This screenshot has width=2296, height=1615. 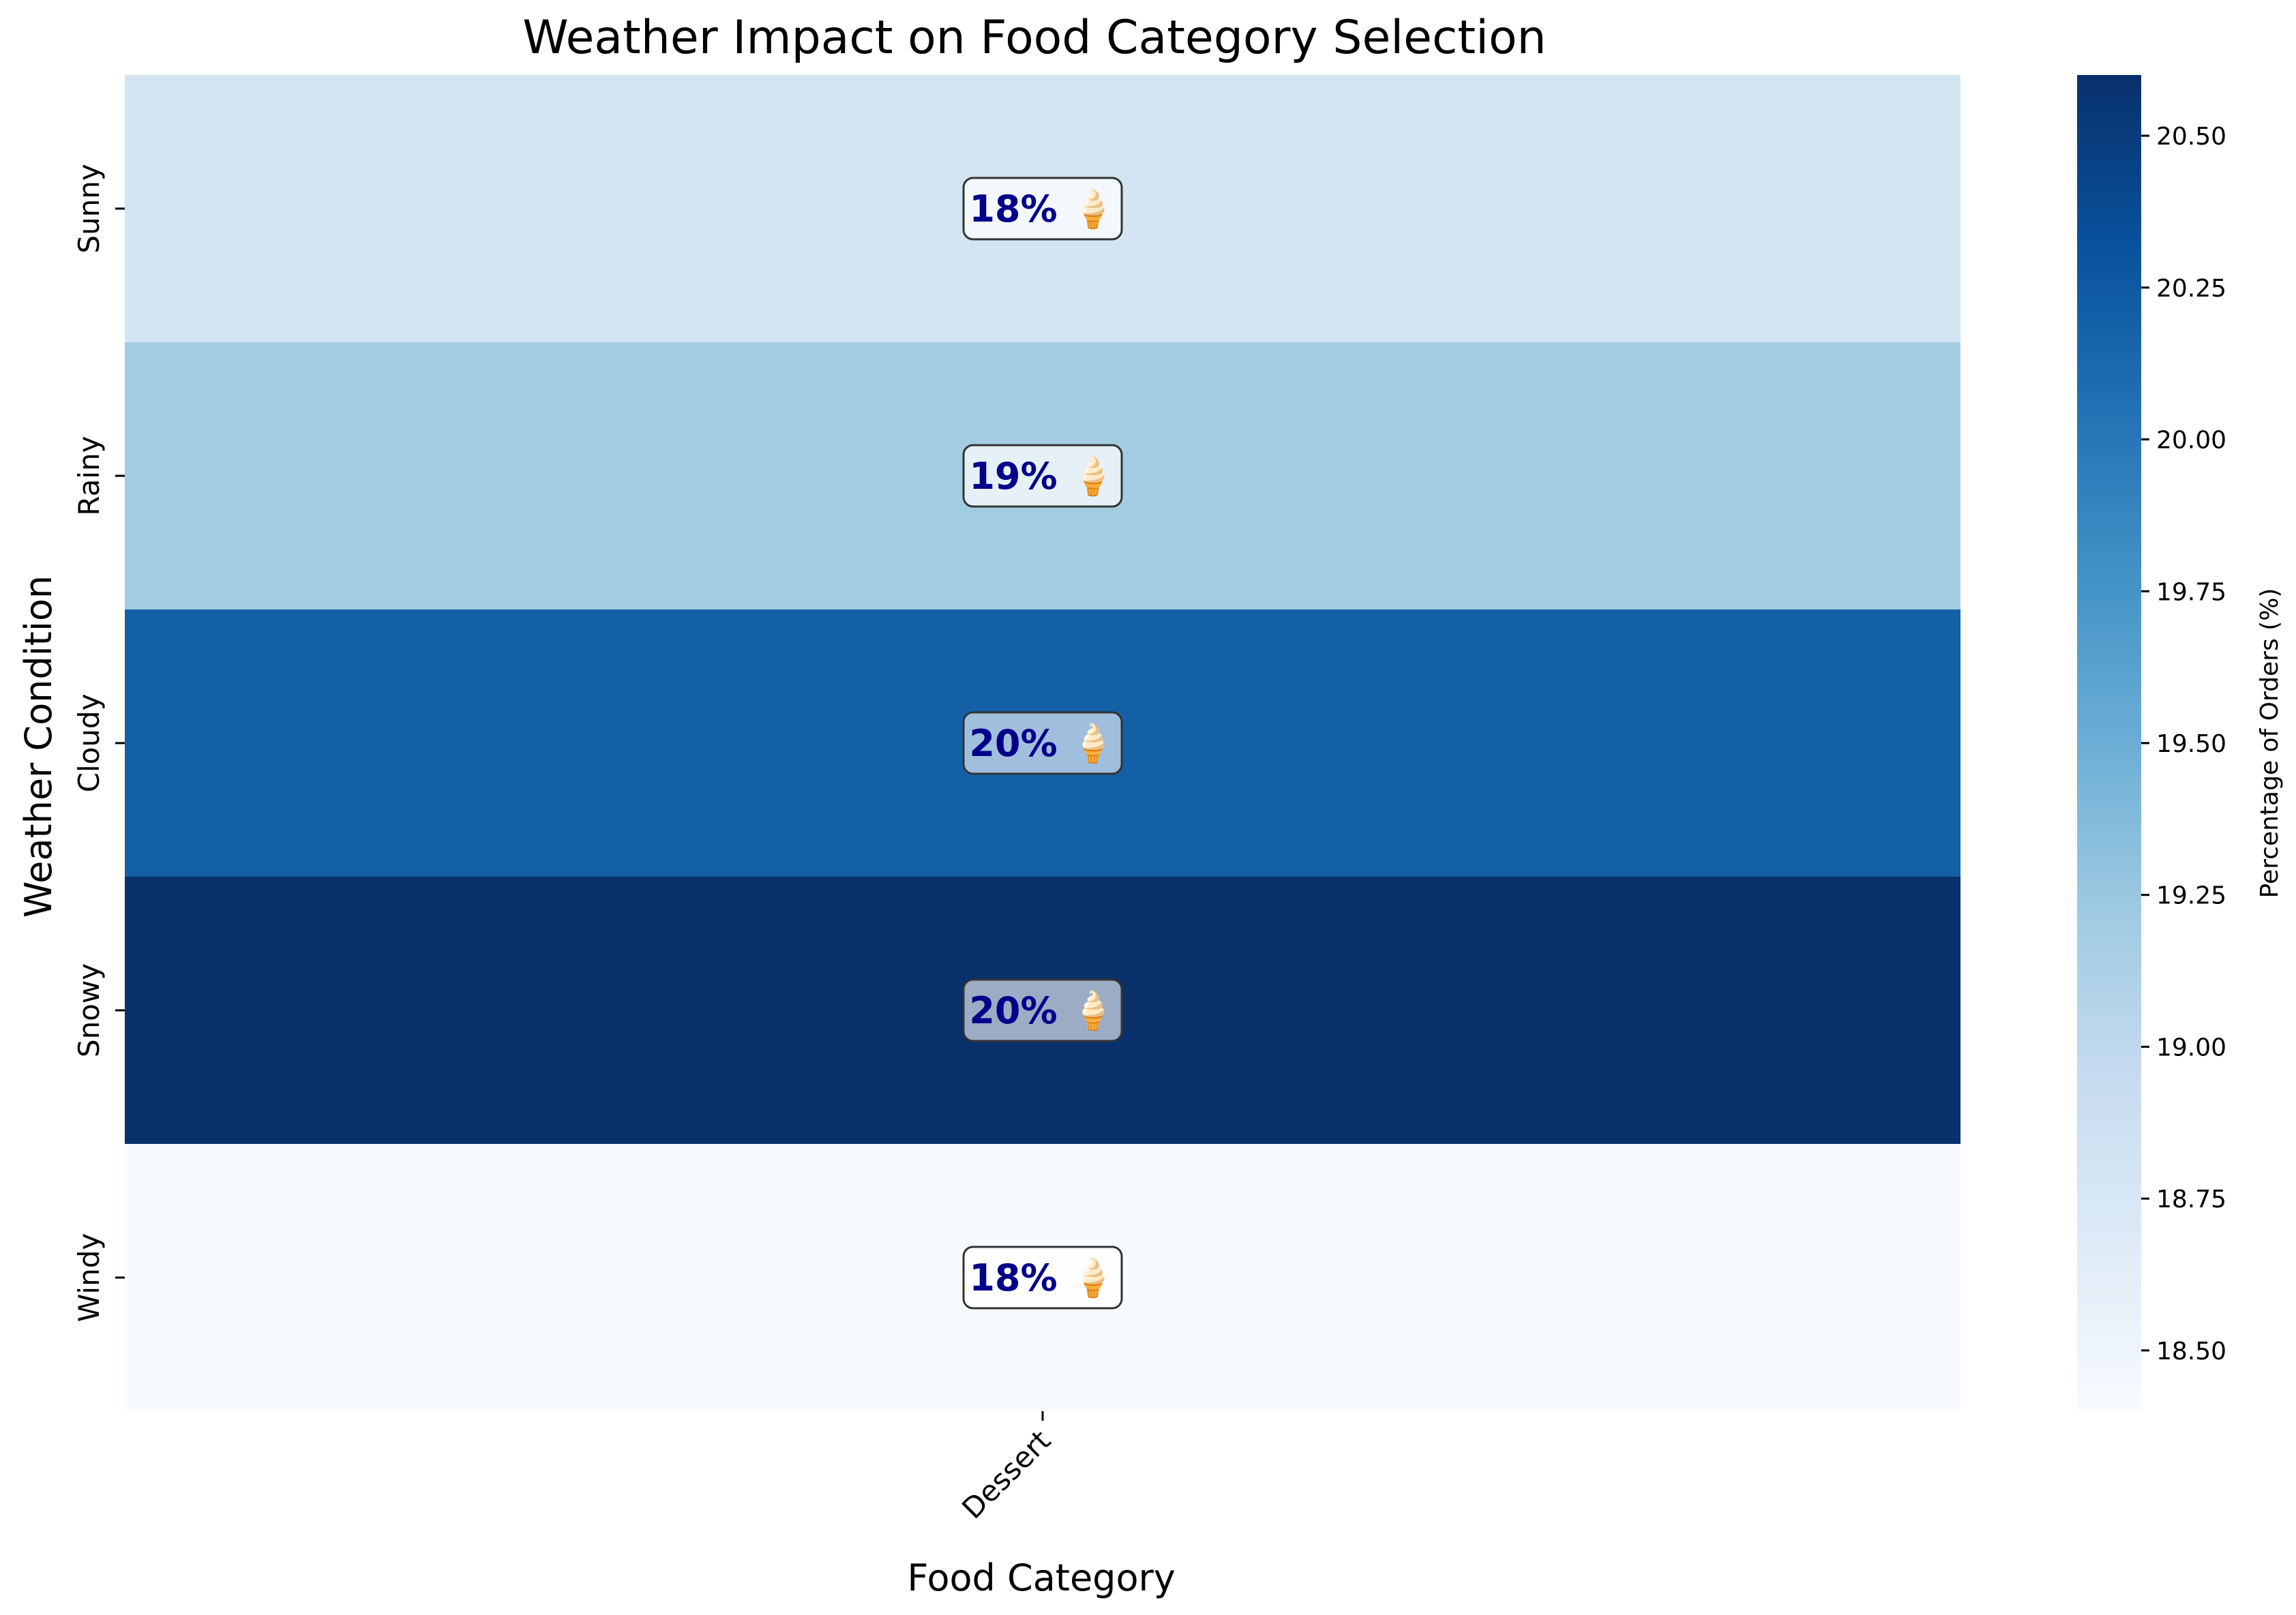 What do you see at coordinates (38, 747) in the screenshot?
I see `y-axis-label: Weather Condition` at bounding box center [38, 747].